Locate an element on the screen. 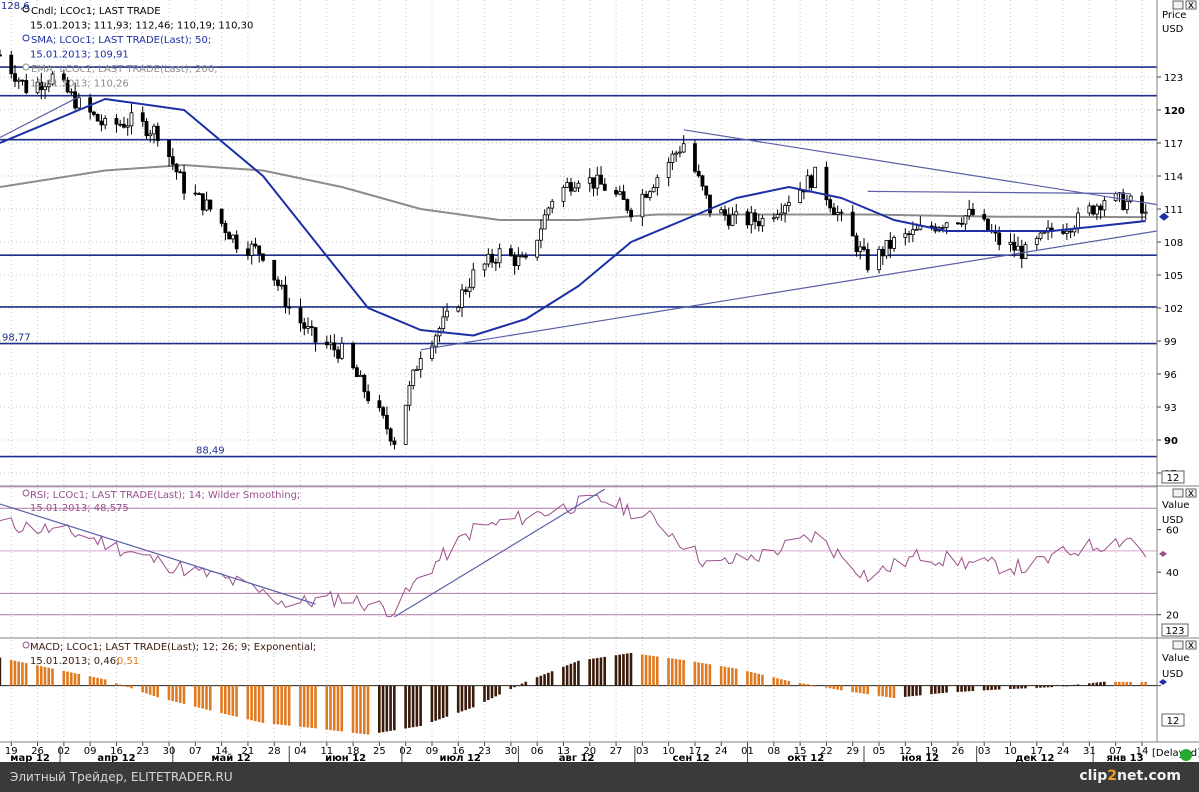 The image size is (1199, 792). macd-panel-controls: x is located at coordinates (1184, 645).